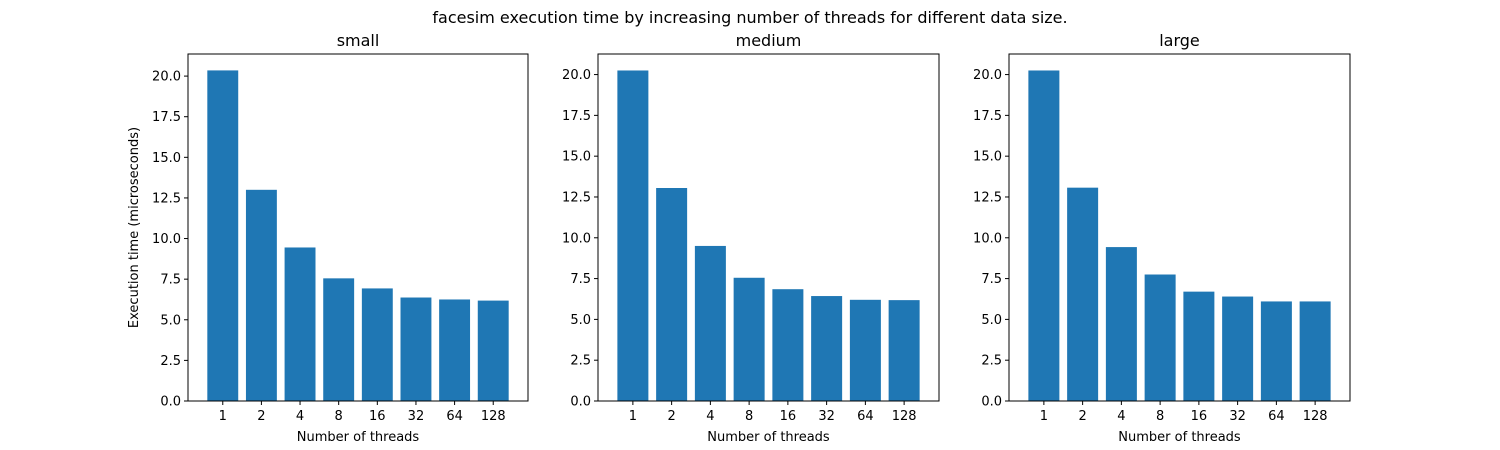 This screenshot has width=1500, height=450. I want to click on y-tick-label-small-10.0: 10.0, so click(166, 239).